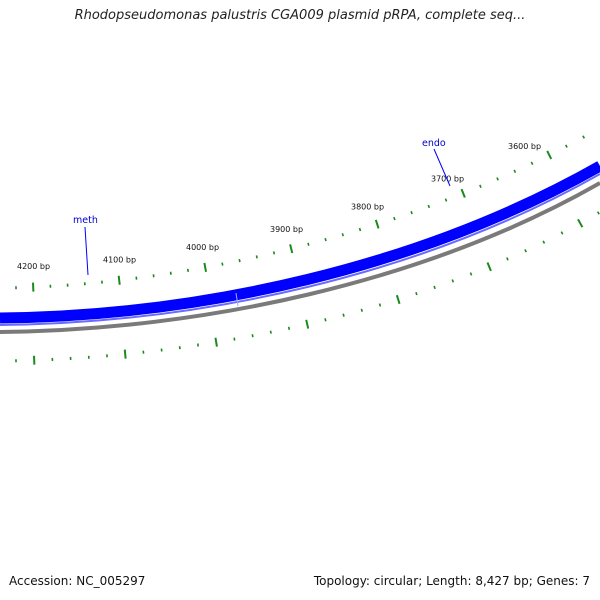 Image resolution: width=600 pixels, height=600 pixels. Describe the element at coordinates (434, 143) in the screenshot. I see `gene-label-endo: endo` at that location.